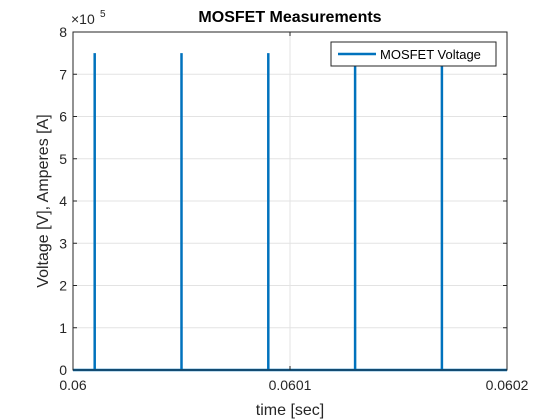  What do you see at coordinates (507, 385) in the screenshot?
I see `x-tick-label: 0.0602` at bounding box center [507, 385].